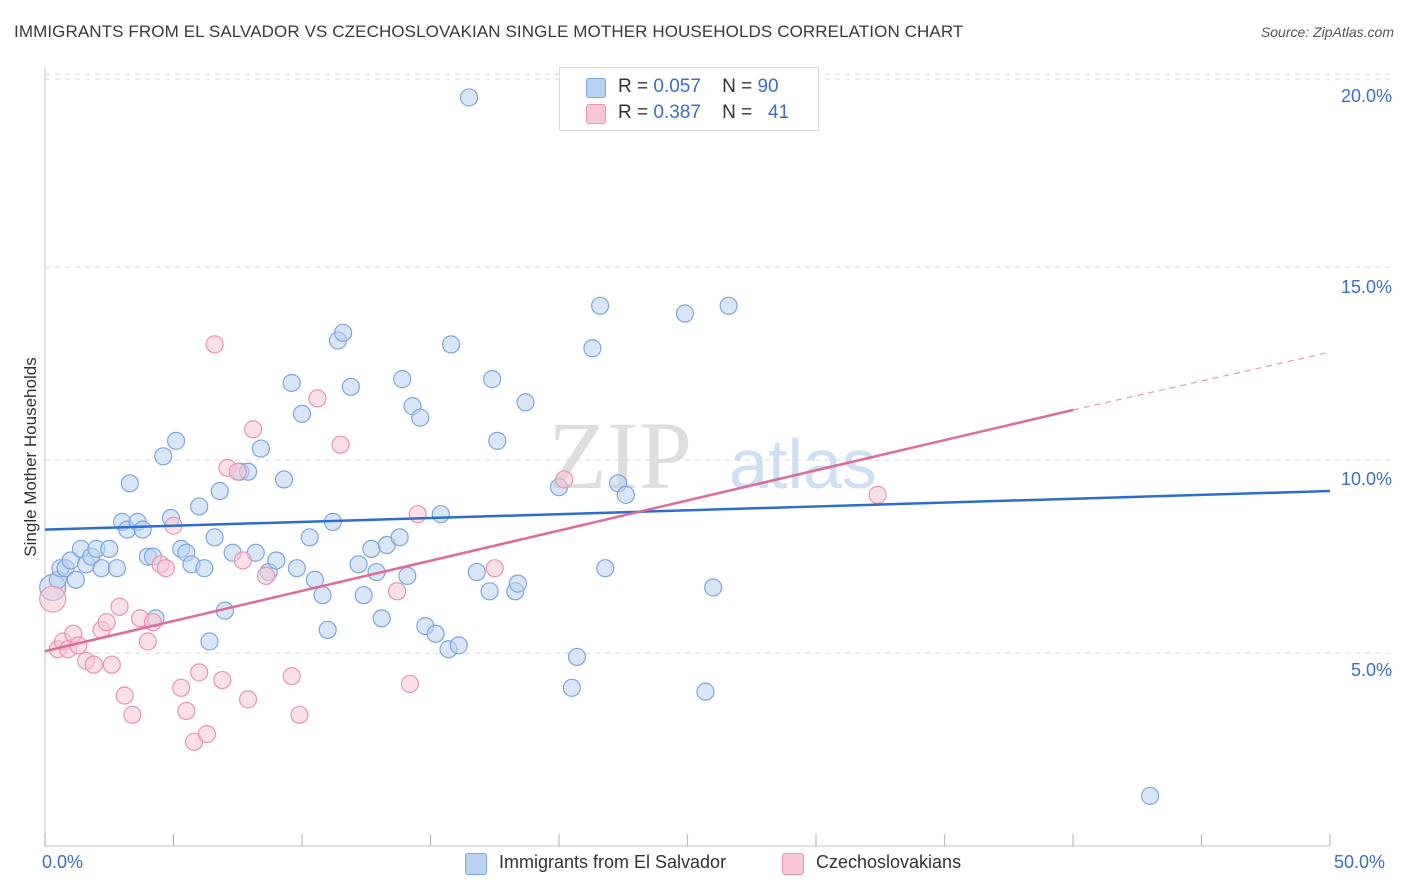 This screenshot has width=1406, height=892. What do you see at coordinates (1366, 287) in the screenshot?
I see `y-tick-15: 15.0%` at bounding box center [1366, 287].